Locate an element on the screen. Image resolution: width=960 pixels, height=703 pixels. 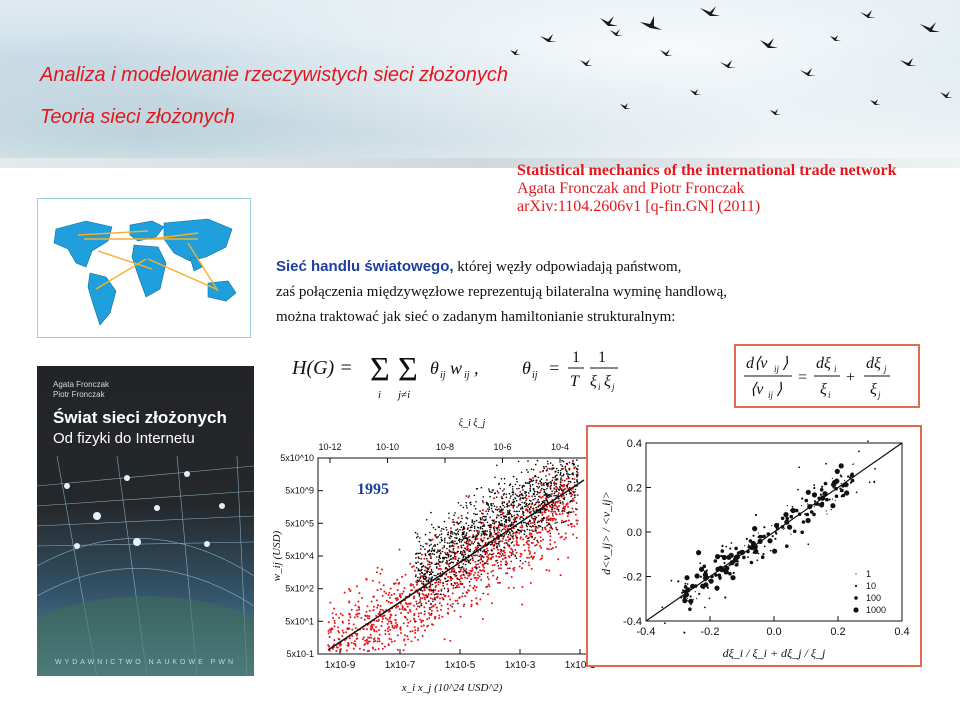
svg-text: ξ is located at coordinates (823, 389).